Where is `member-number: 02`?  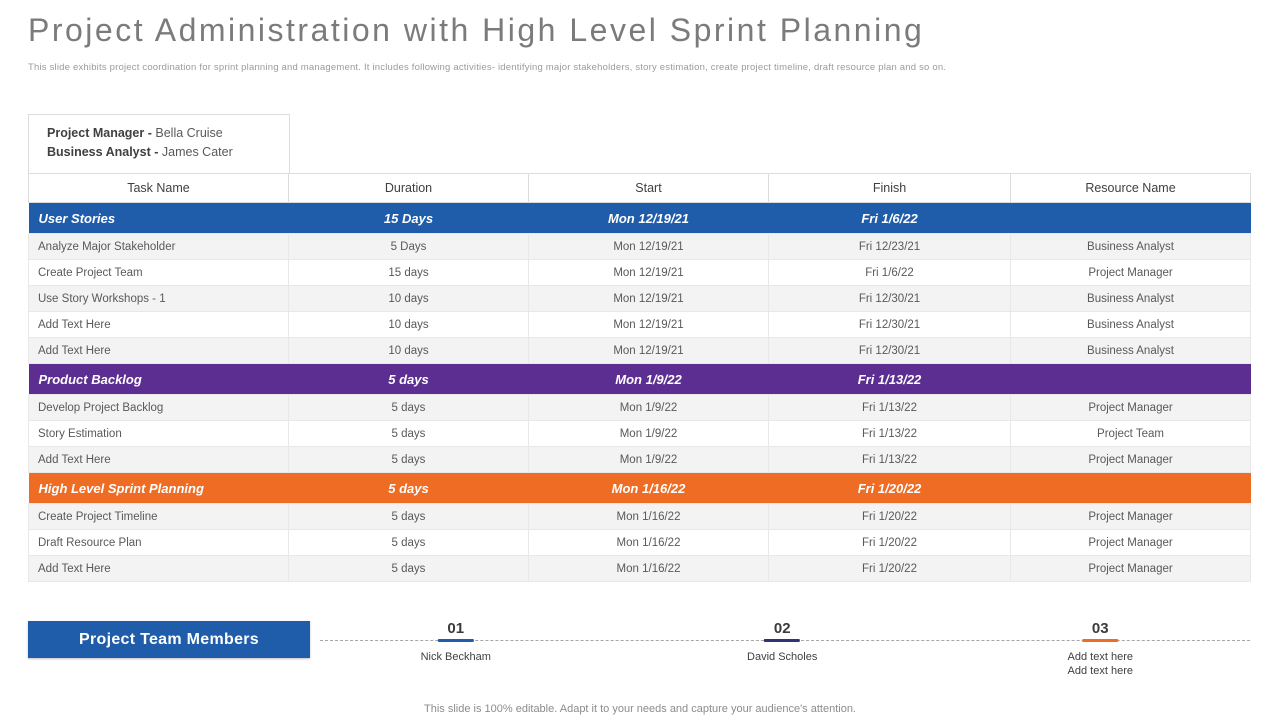 member-number: 02 is located at coordinates (782, 628).